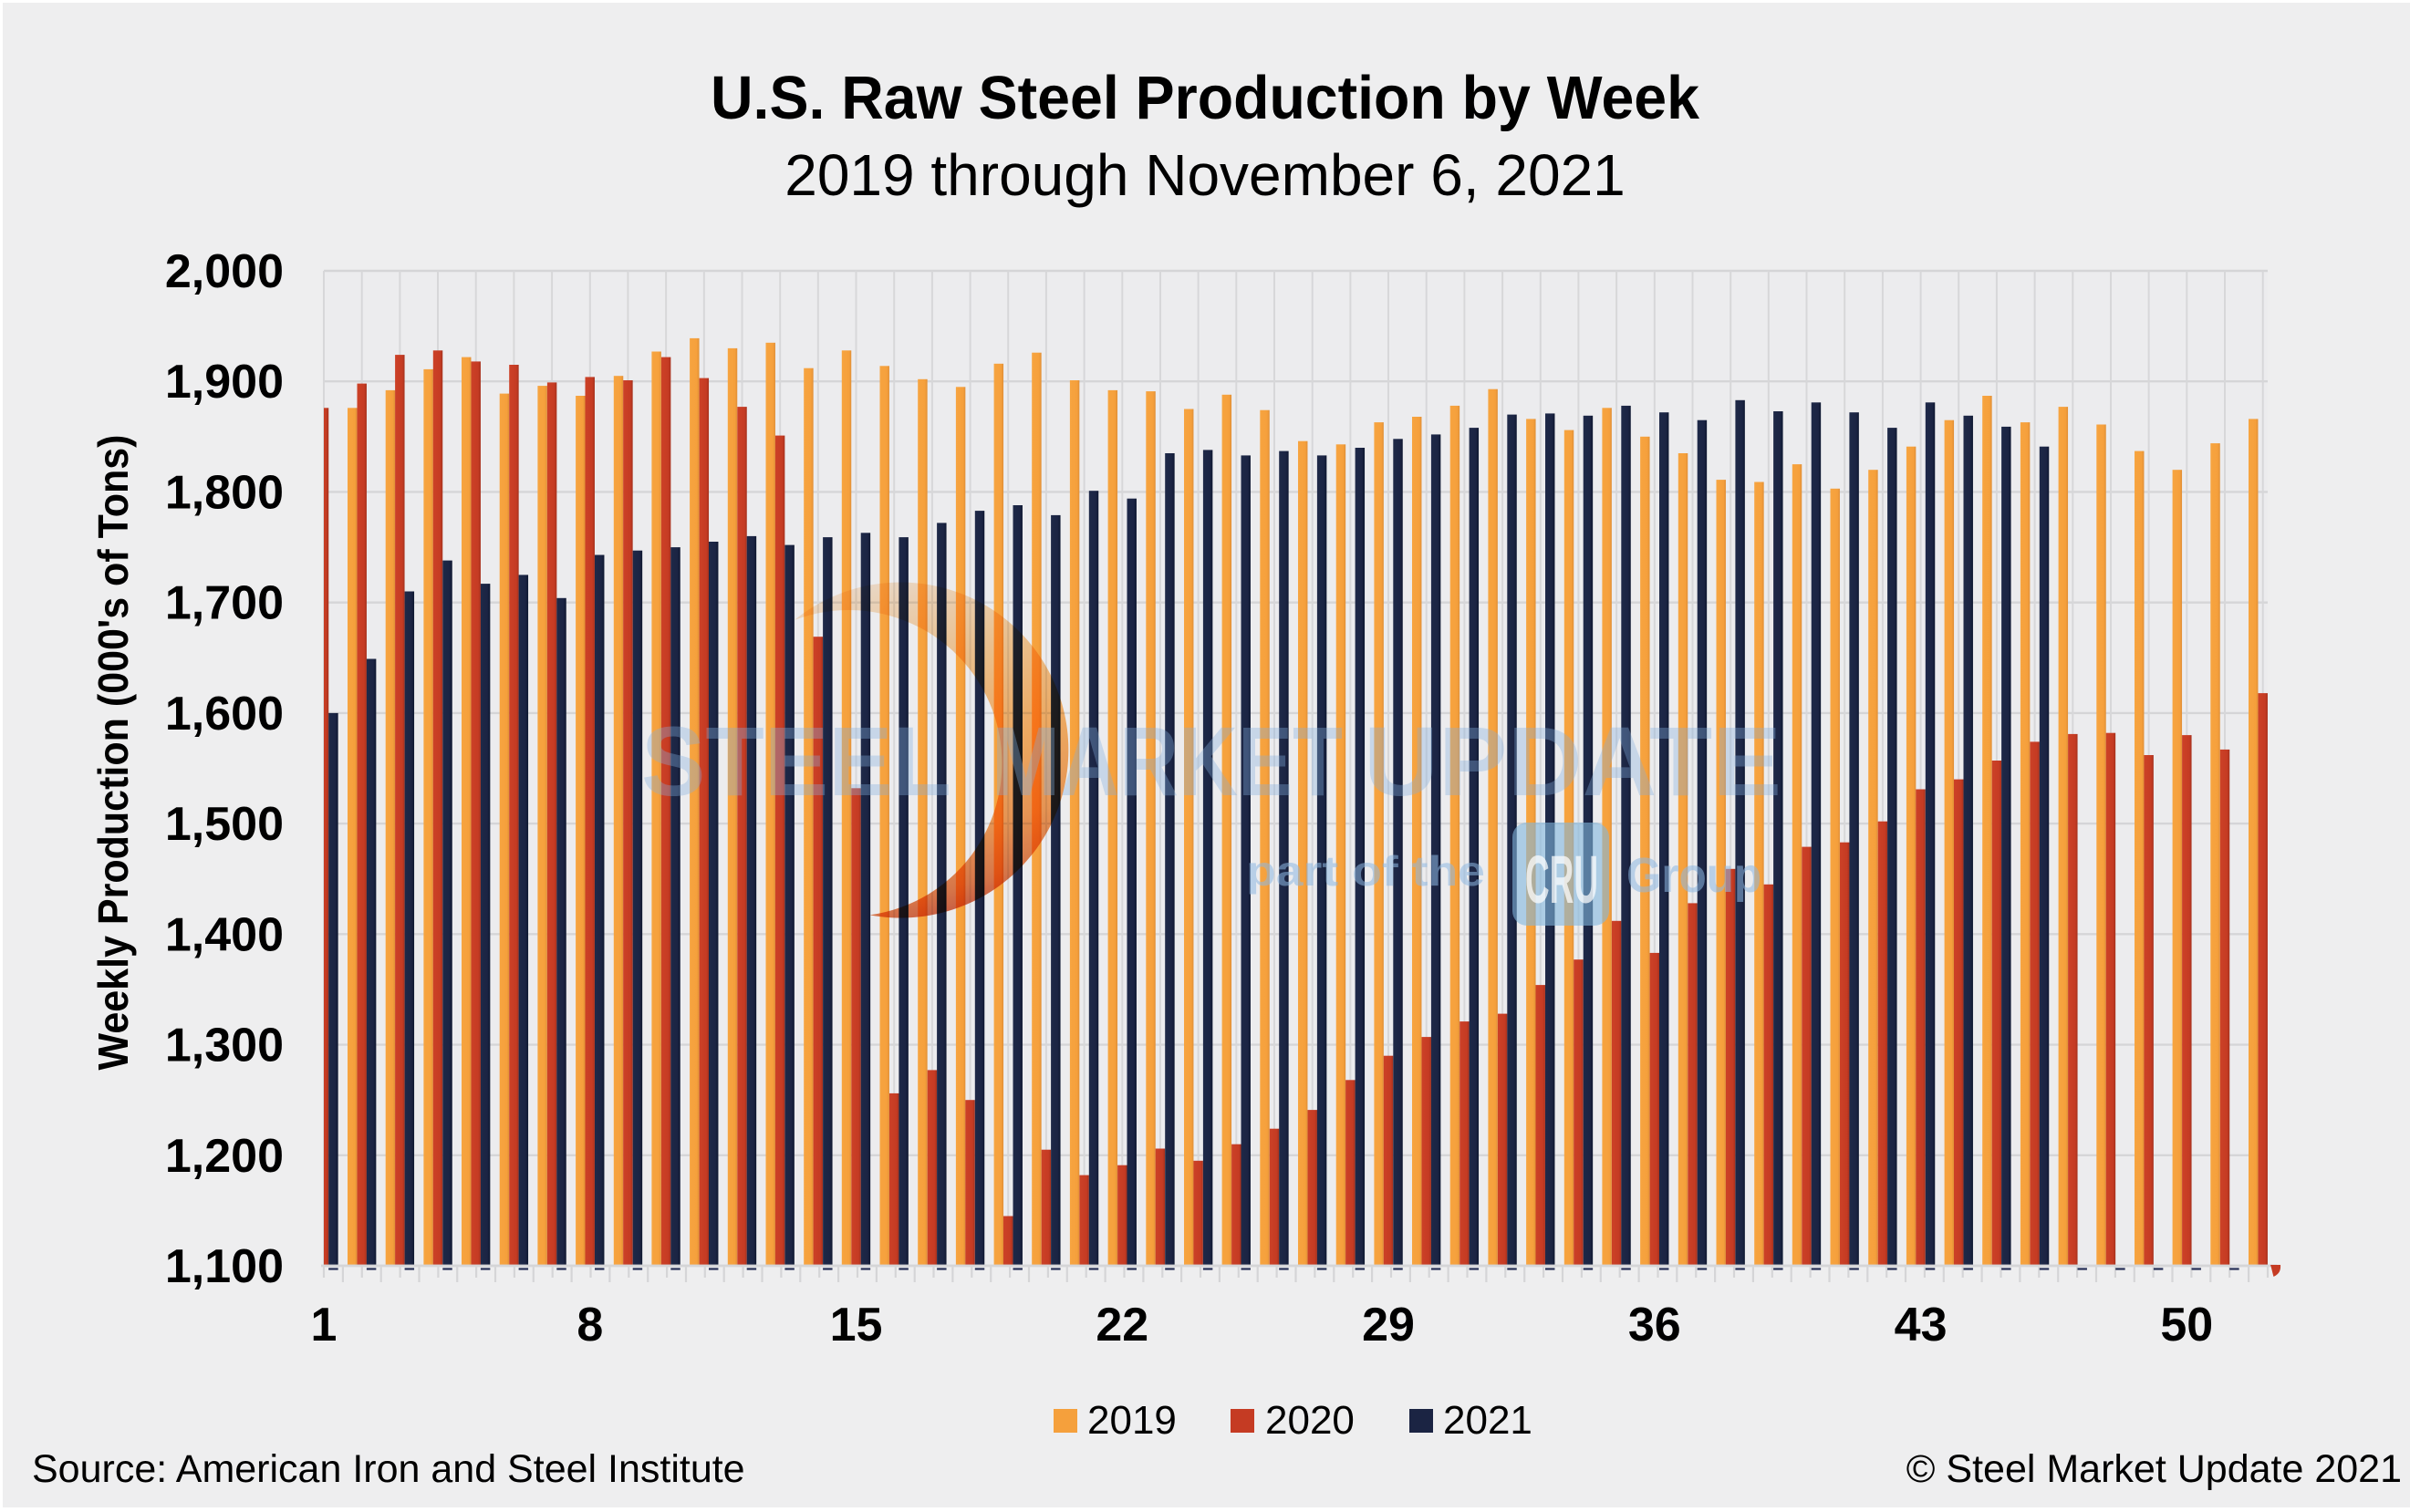  I want to click on svg-text: 2020, so click(1310, 1420).